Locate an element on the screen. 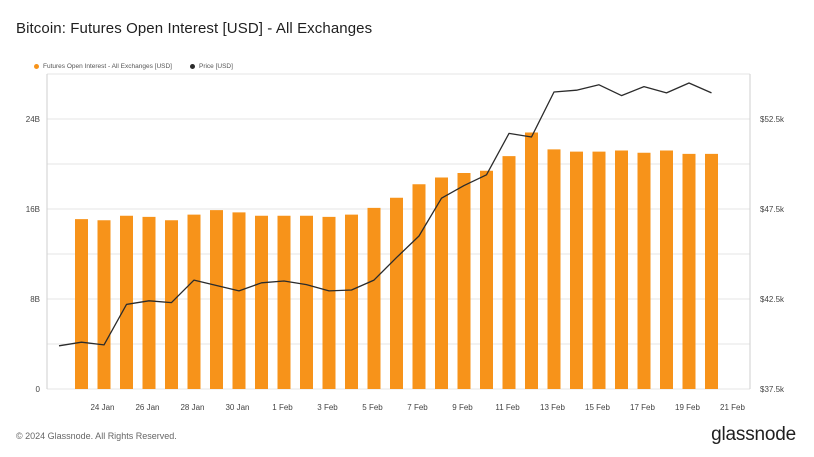  x-tick-label: 21 Feb is located at coordinates (732, 407).